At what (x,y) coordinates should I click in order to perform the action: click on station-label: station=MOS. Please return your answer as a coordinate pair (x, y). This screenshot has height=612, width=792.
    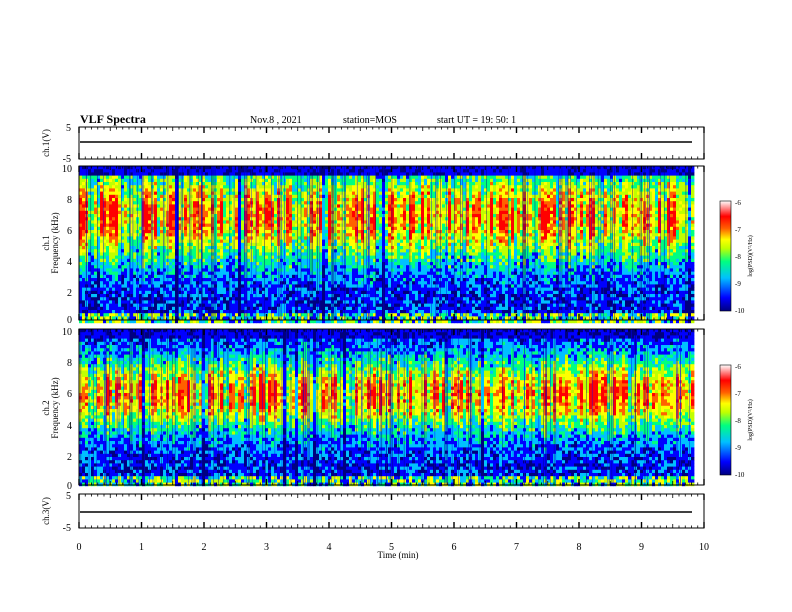
    Looking at the image, I should click on (370, 120).